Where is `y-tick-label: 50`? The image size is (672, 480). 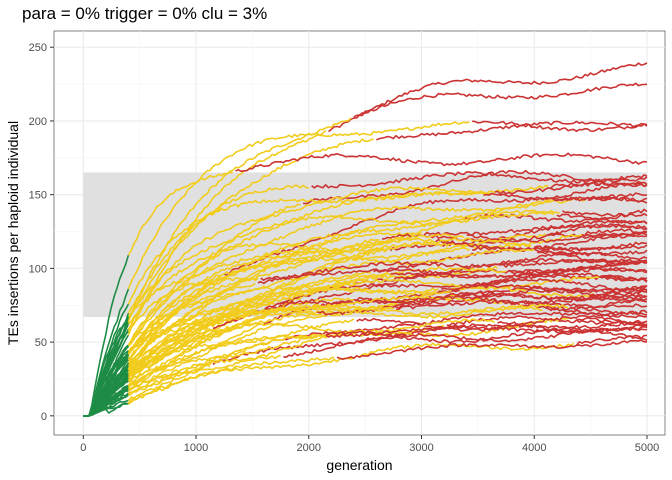
y-tick-label: 50 is located at coordinates (41, 343).